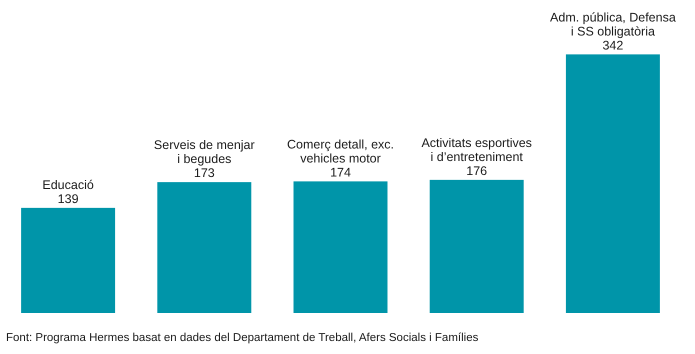  Describe the element at coordinates (340, 172) in the screenshot. I see `data-label: 174` at that location.